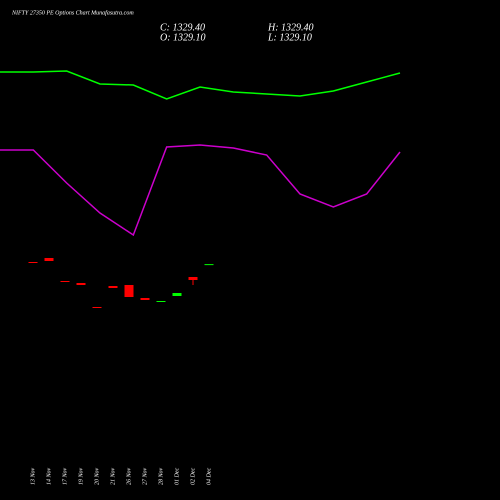  What do you see at coordinates (48, 476) in the screenshot?
I see `x-tick-label: 14 Nov` at bounding box center [48, 476].